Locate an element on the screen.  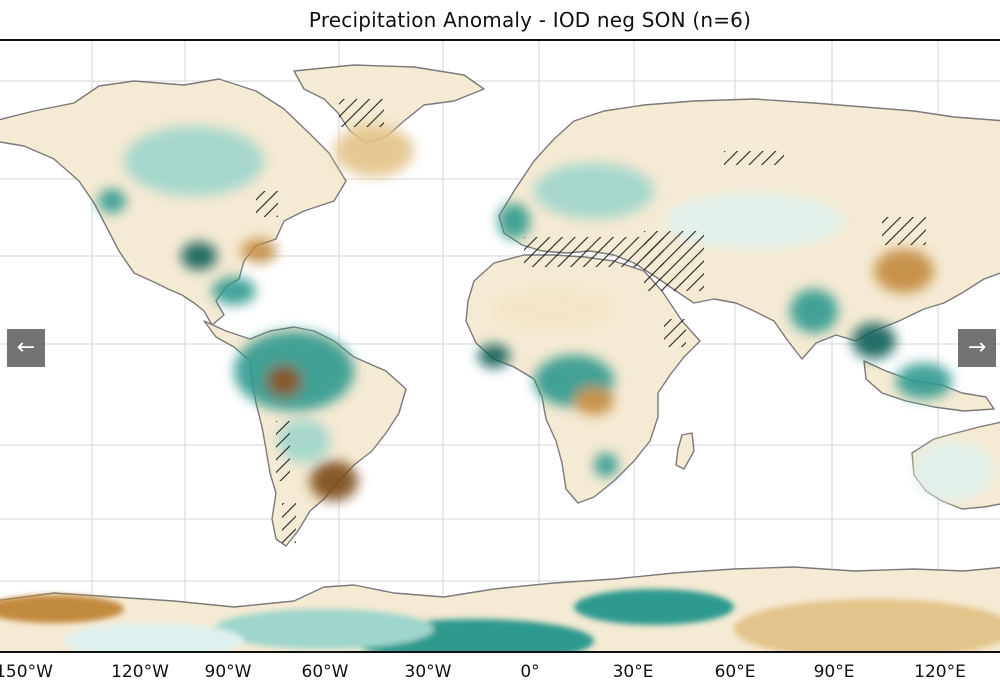
x-tick-label: 90°E is located at coordinates (834, 672).